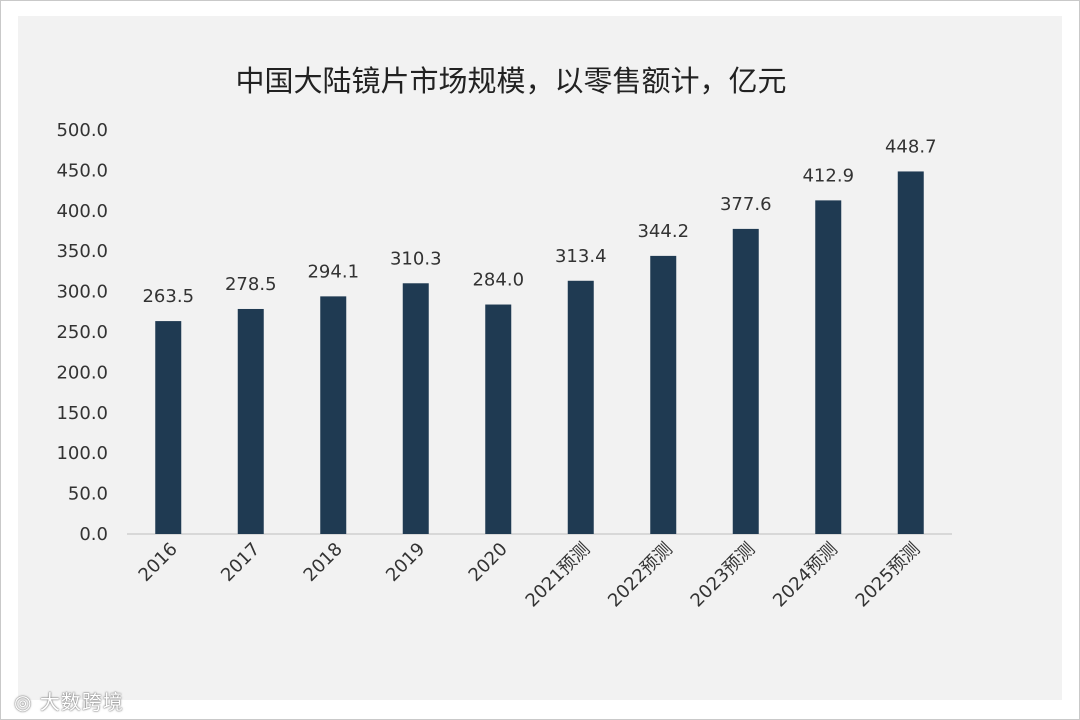  What do you see at coordinates (168, 296) in the screenshot?
I see `data-label: 263.5` at bounding box center [168, 296].